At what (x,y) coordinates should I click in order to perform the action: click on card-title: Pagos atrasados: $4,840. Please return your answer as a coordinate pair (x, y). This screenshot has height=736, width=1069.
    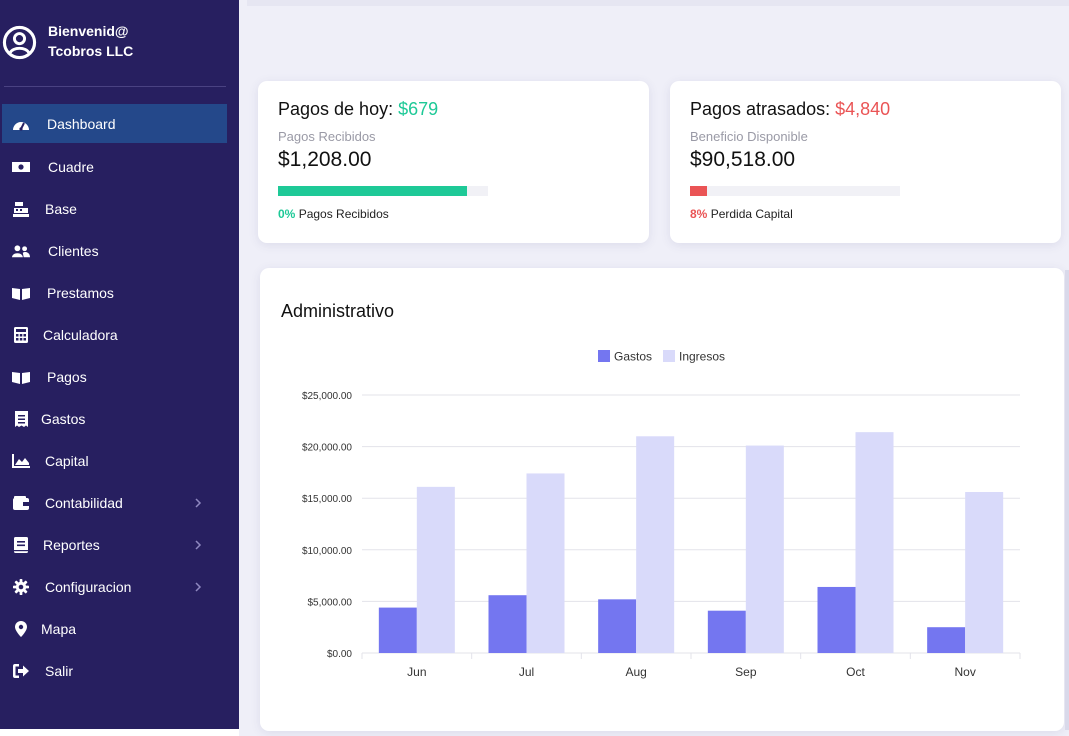
    Looking at the image, I should click on (790, 109).